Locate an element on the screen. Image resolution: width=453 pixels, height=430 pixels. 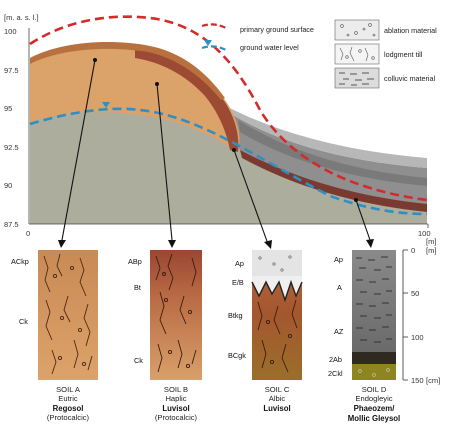
depth-tick: 50 is located at coordinates (415, 293).